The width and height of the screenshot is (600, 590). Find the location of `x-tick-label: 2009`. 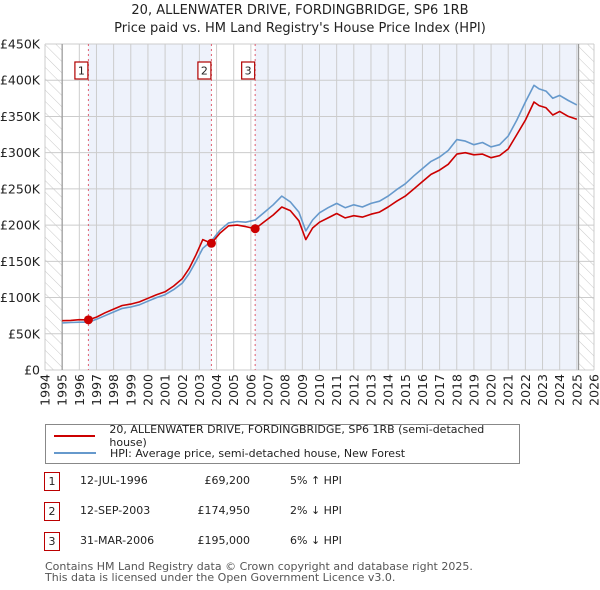

x-tick-label: 2009 is located at coordinates (302, 390).